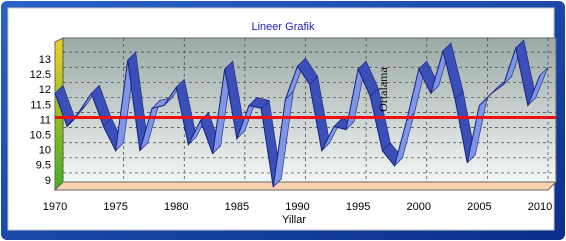 This screenshot has width=566, height=241. Describe the element at coordinates (237, 207) in the screenshot. I see `x-tick-label: 1985` at that location.